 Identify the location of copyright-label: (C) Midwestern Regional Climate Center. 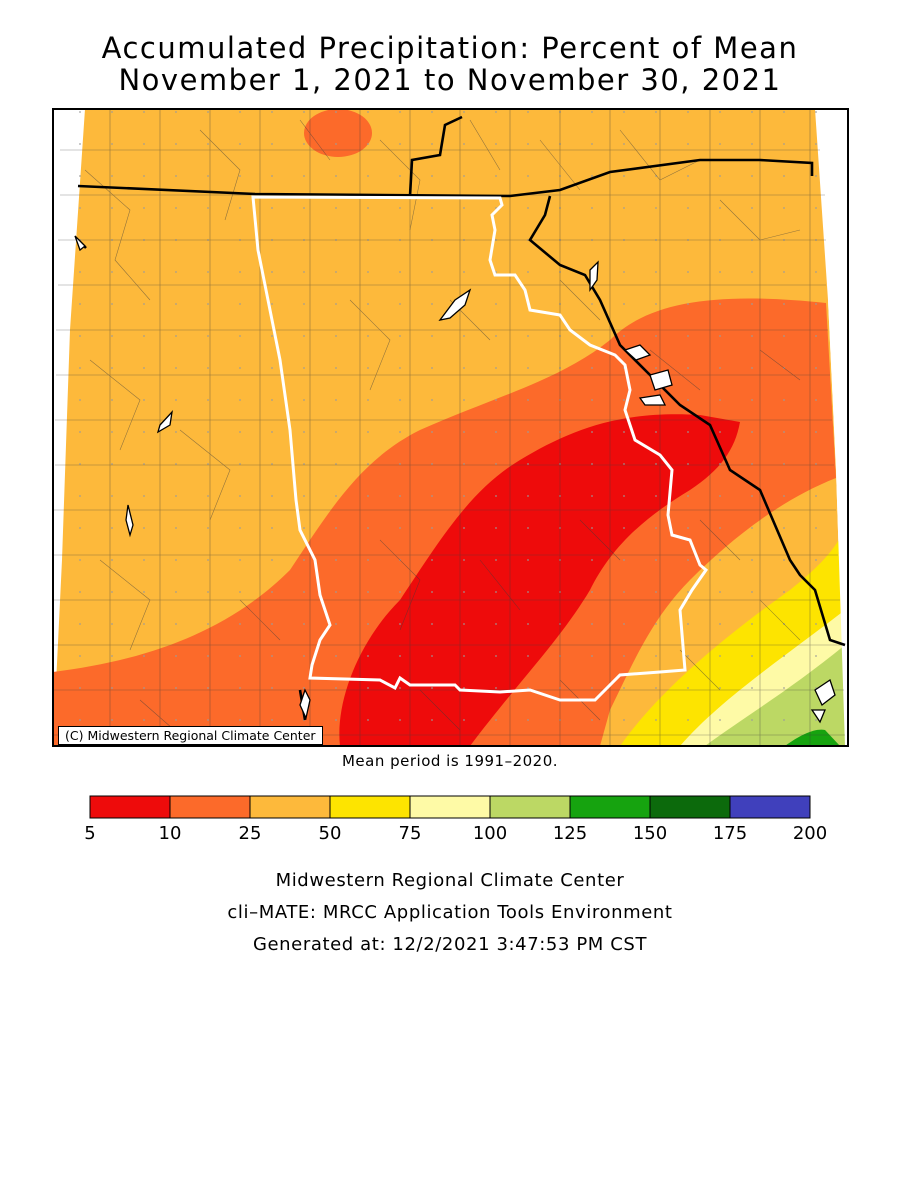
(190, 735).